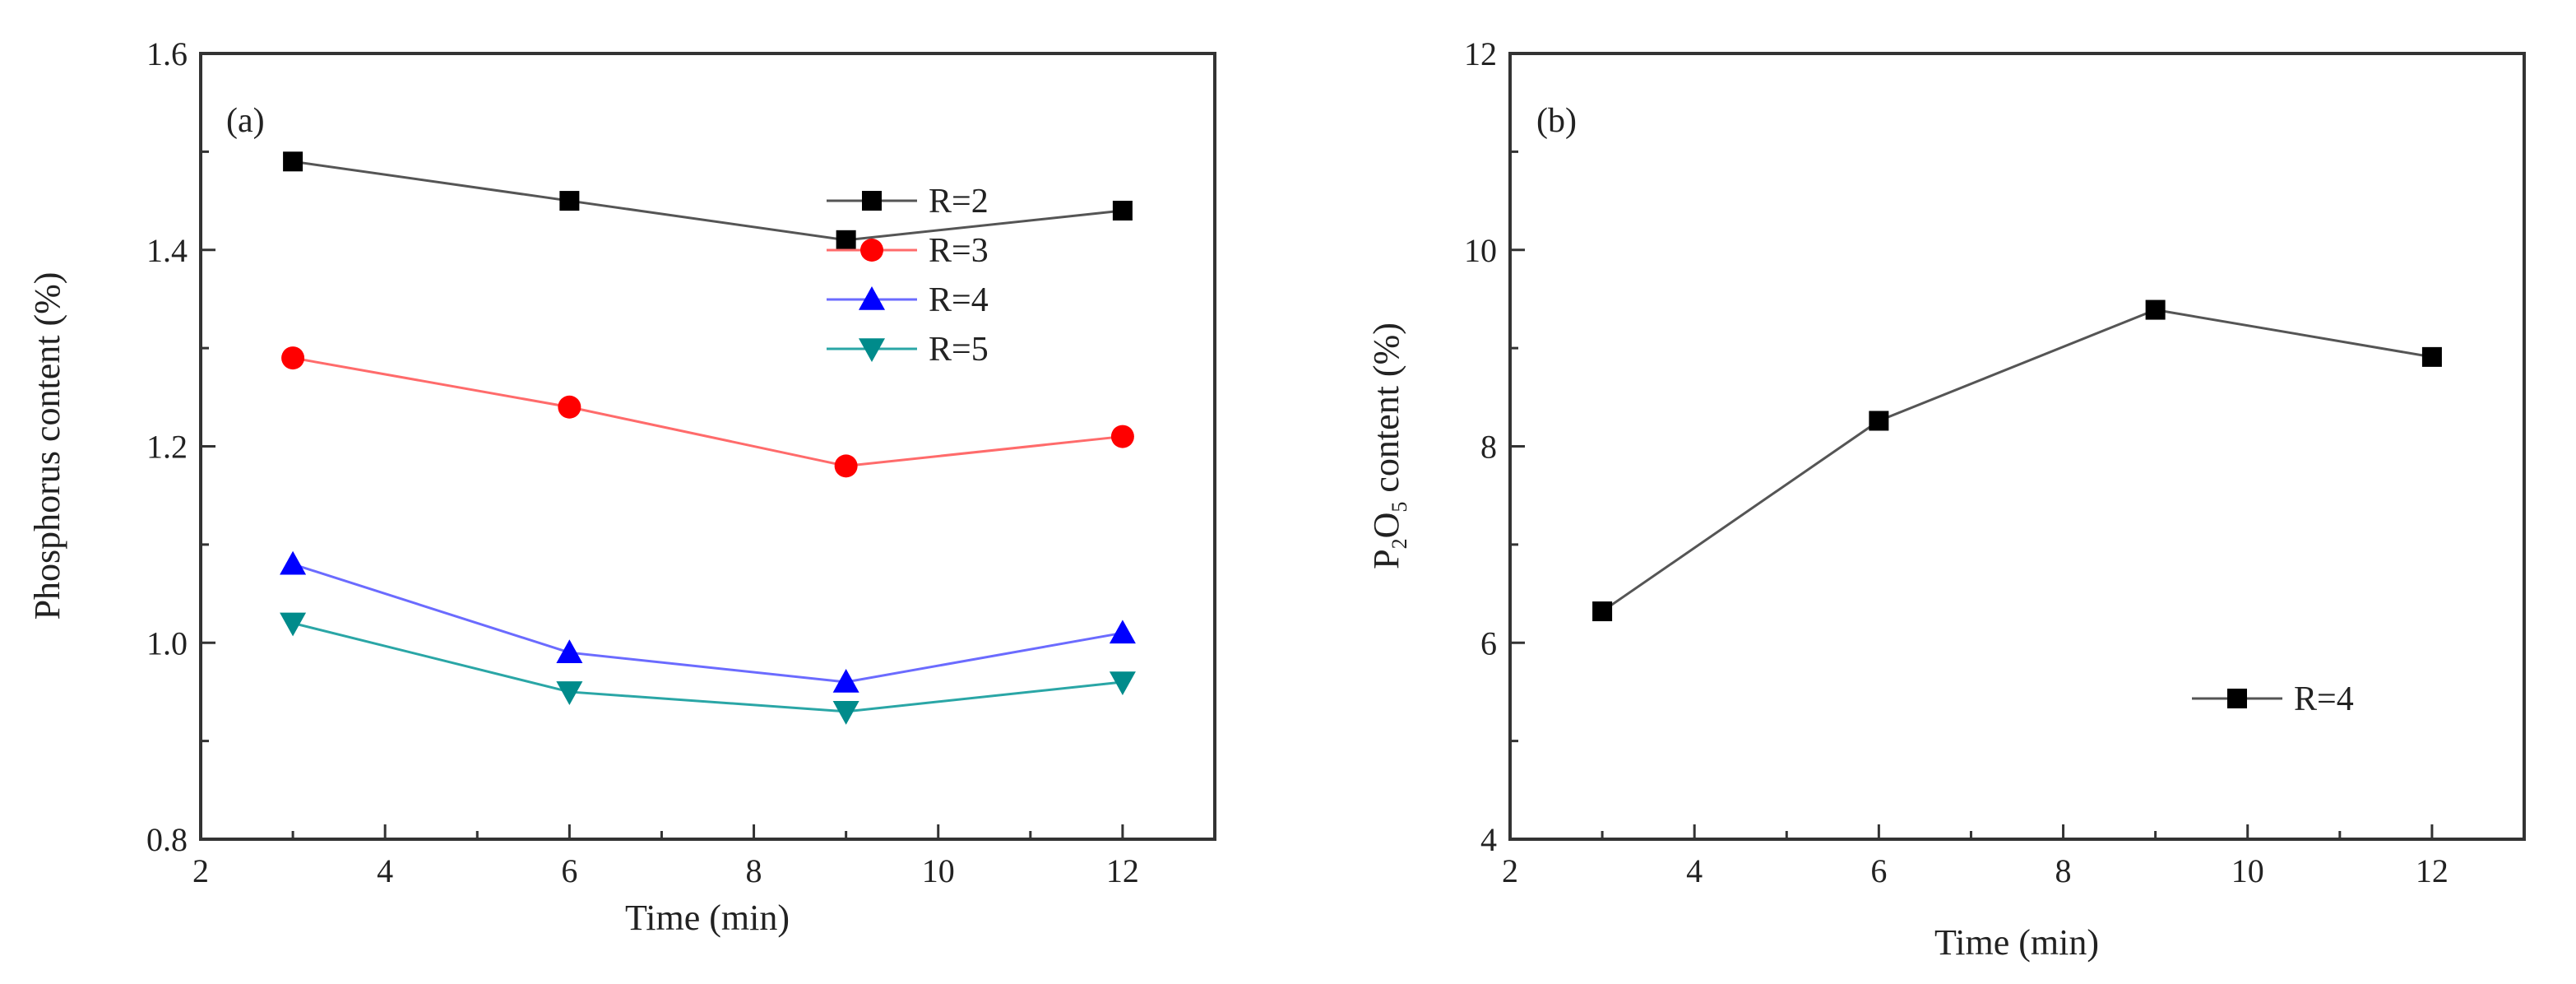  What do you see at coordinates (959, 201) in the screenshot?
I see `legend-label: R=2` at bounding box center [959, 201].